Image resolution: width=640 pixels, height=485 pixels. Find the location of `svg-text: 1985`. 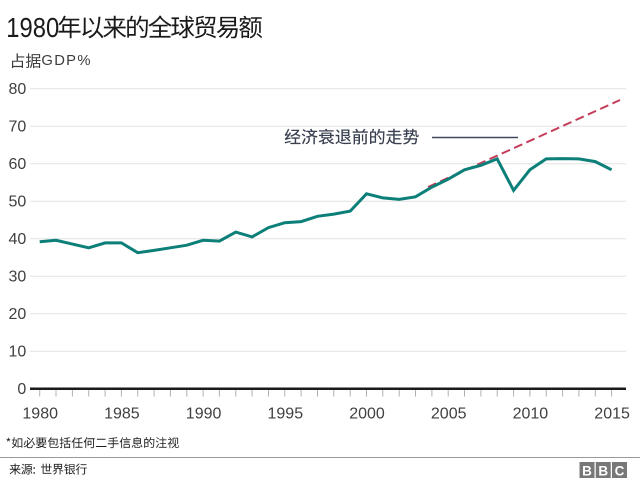

svg-text: 1985 is located at coordinates (122, 413).